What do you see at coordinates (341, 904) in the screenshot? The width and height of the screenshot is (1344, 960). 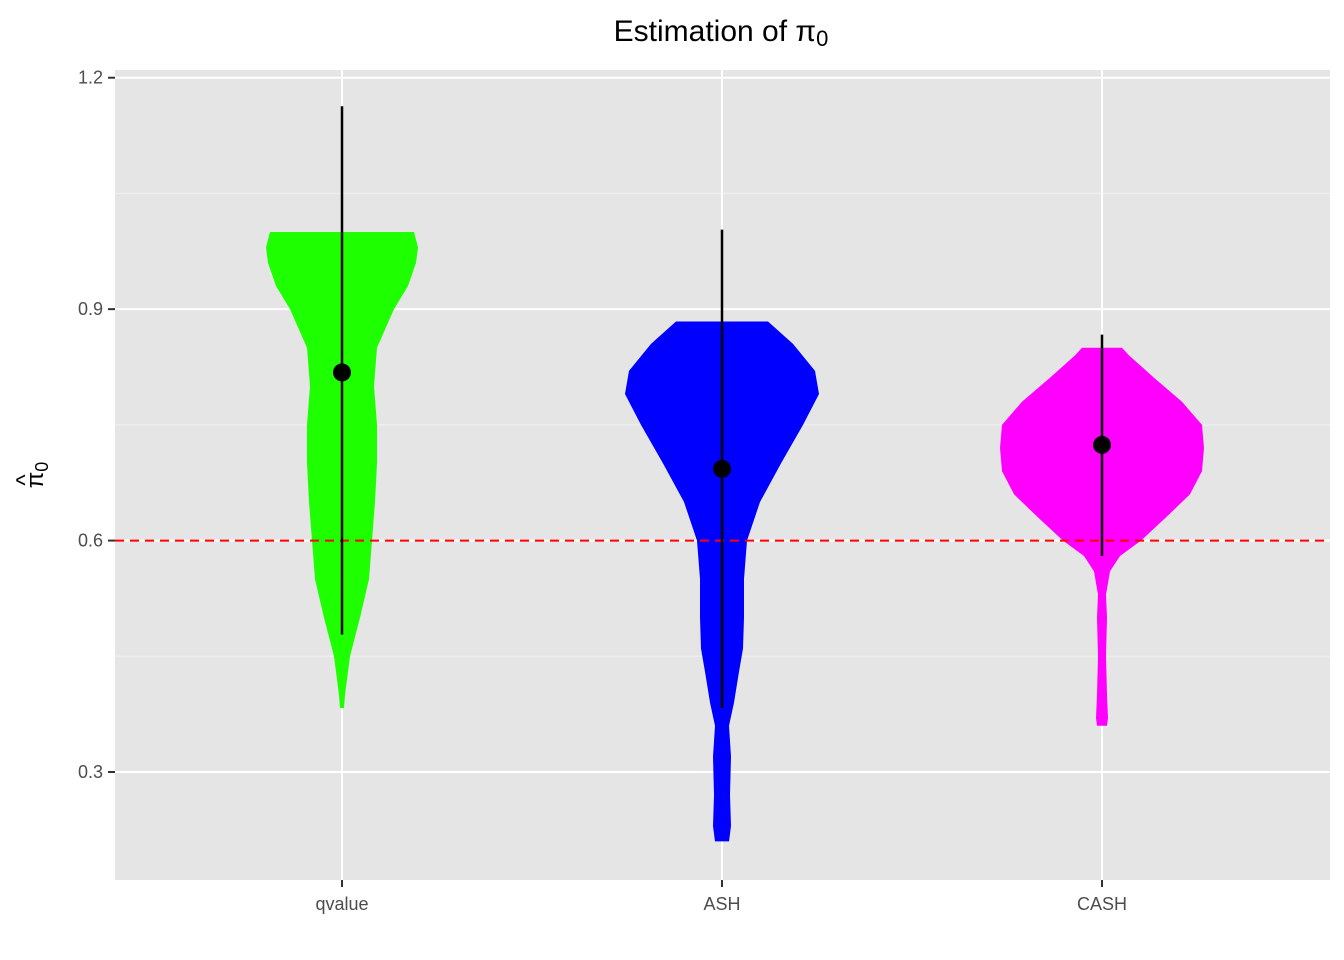 I see `x-tick-label: qvalue` at bounding box center [341, 904].